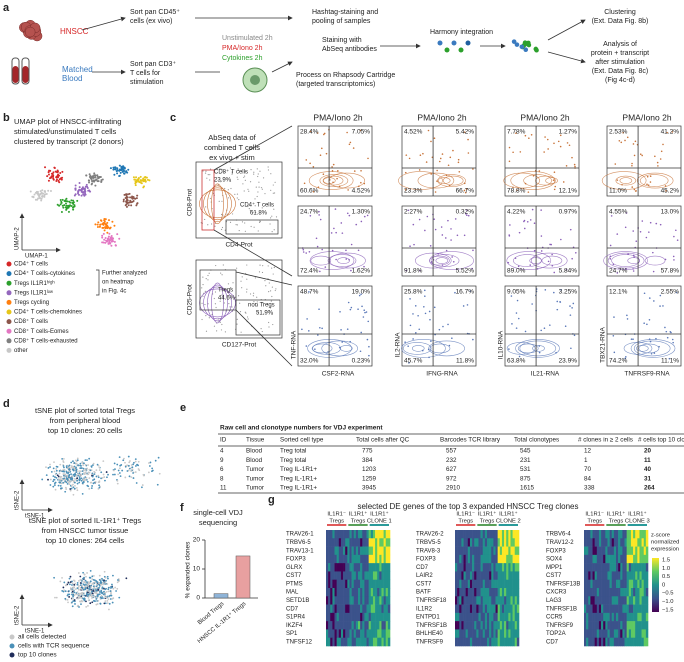  I want to click on legend-label: Tregs cycling, so click(31, 303).